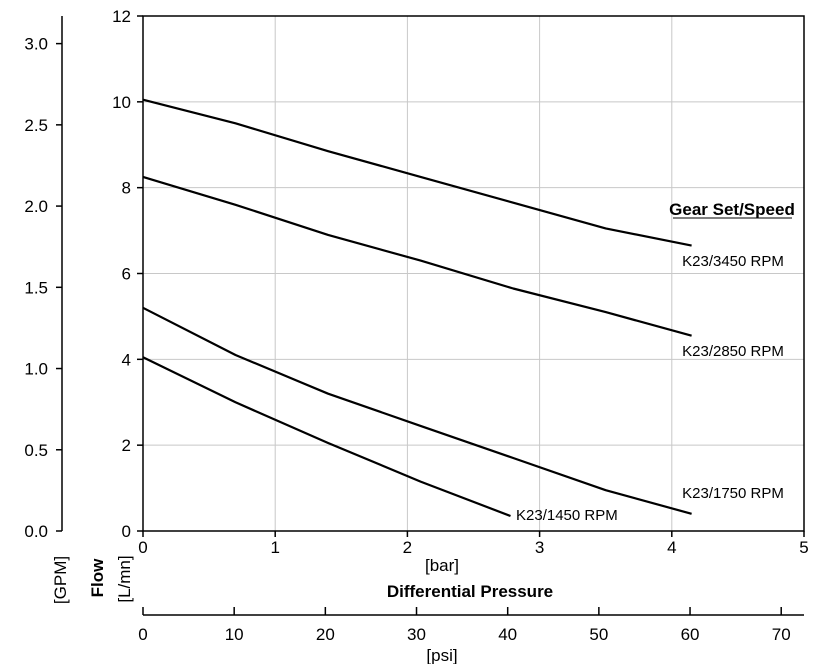 Image resolution: width=822 pixels, height=664 pixels. Describe the element at coordinates (671, 547) in the screenshot. I see `x-bar-tick-label-4: 4` at that location.